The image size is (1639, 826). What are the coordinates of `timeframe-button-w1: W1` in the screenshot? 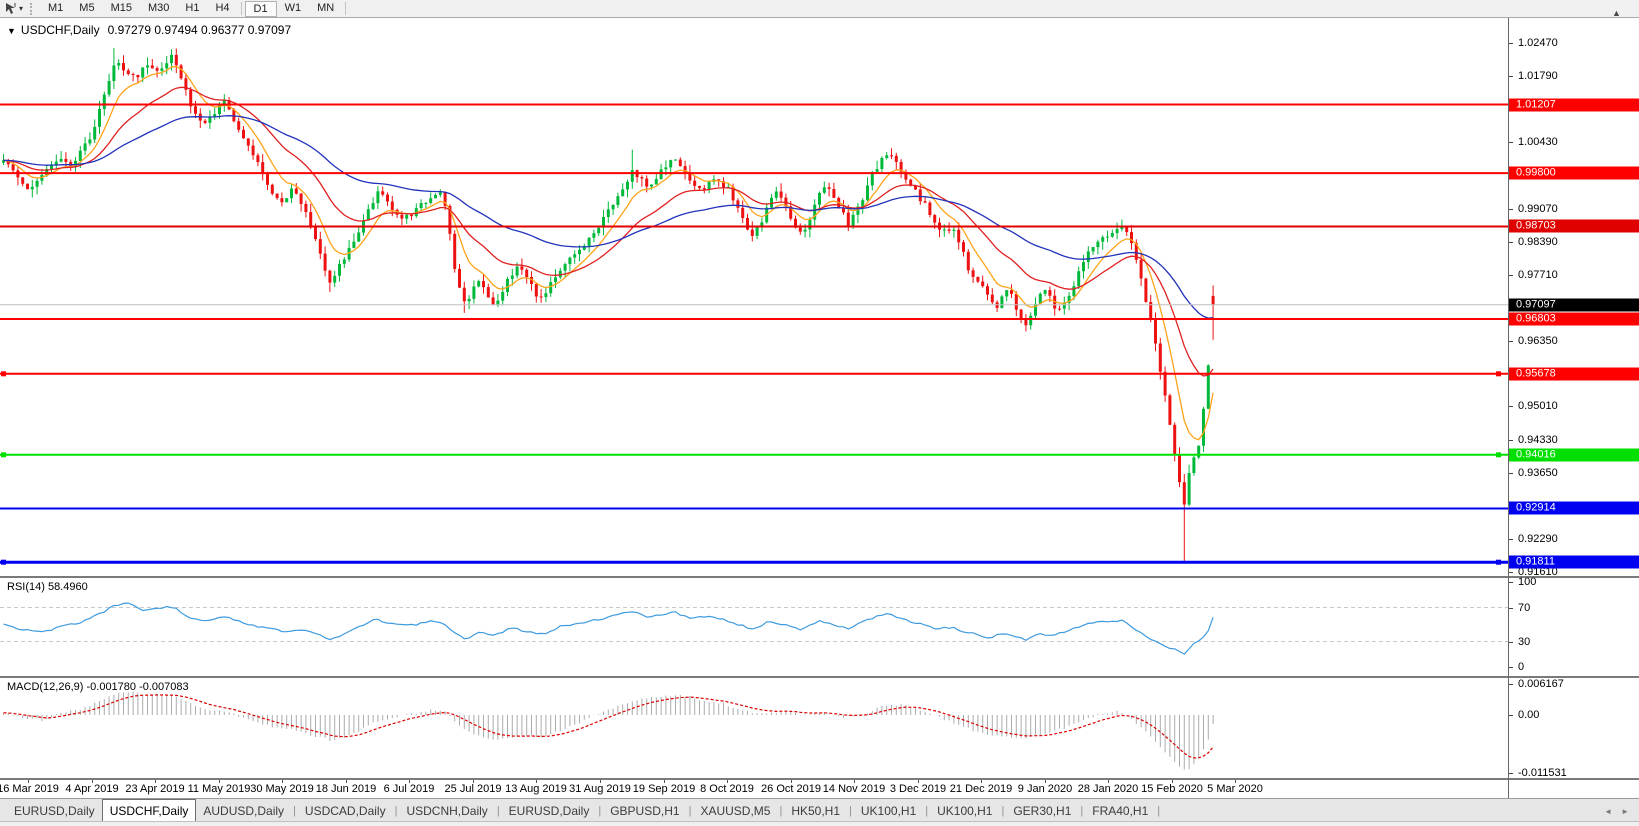 It's located at (293, 7).